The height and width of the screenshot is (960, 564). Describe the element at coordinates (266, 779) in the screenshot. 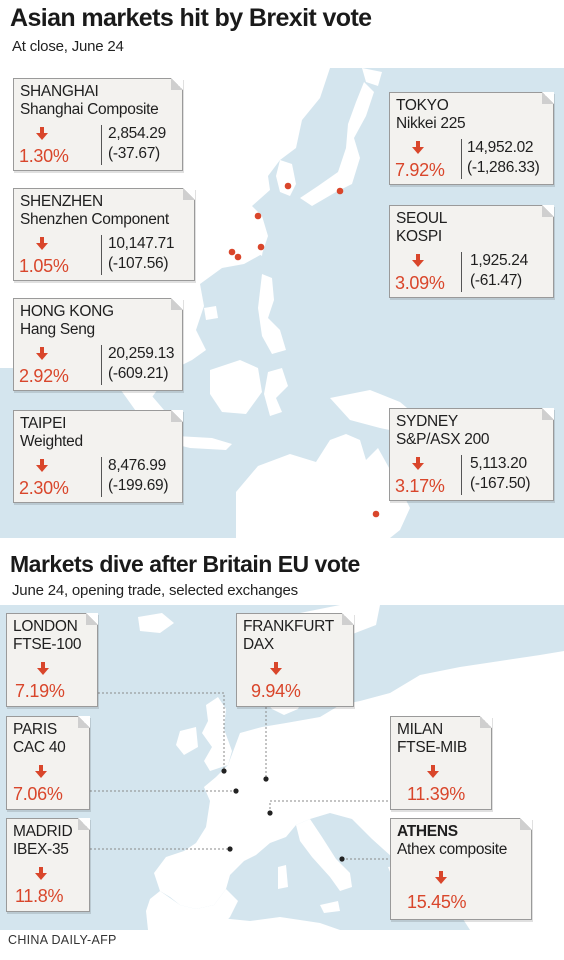

I see `dot-frankfurt` at that location.